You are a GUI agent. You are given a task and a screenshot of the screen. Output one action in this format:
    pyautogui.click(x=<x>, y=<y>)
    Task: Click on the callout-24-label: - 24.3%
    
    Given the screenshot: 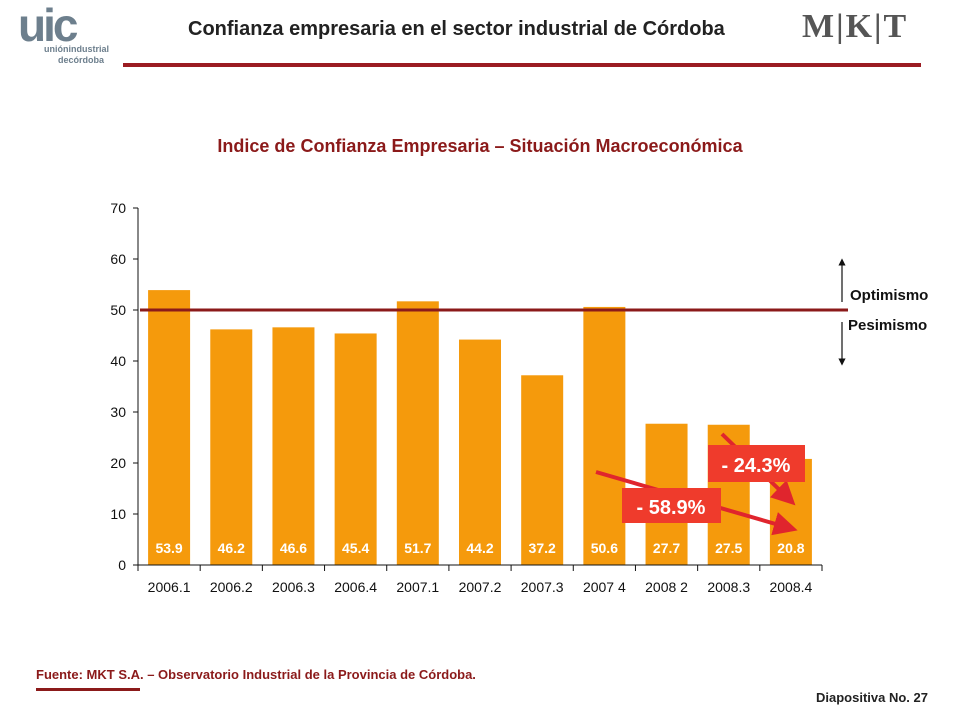 What is the action you would take?
    pyautogui.click(x=756, y=466)
    